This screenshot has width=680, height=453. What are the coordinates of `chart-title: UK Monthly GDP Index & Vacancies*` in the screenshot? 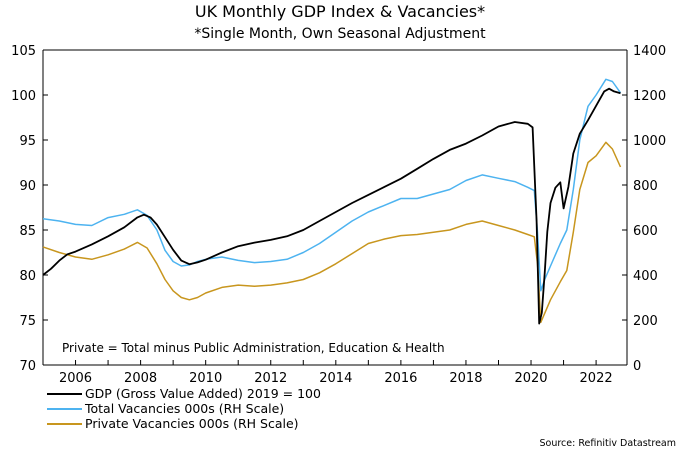 It's located at (340, 11).